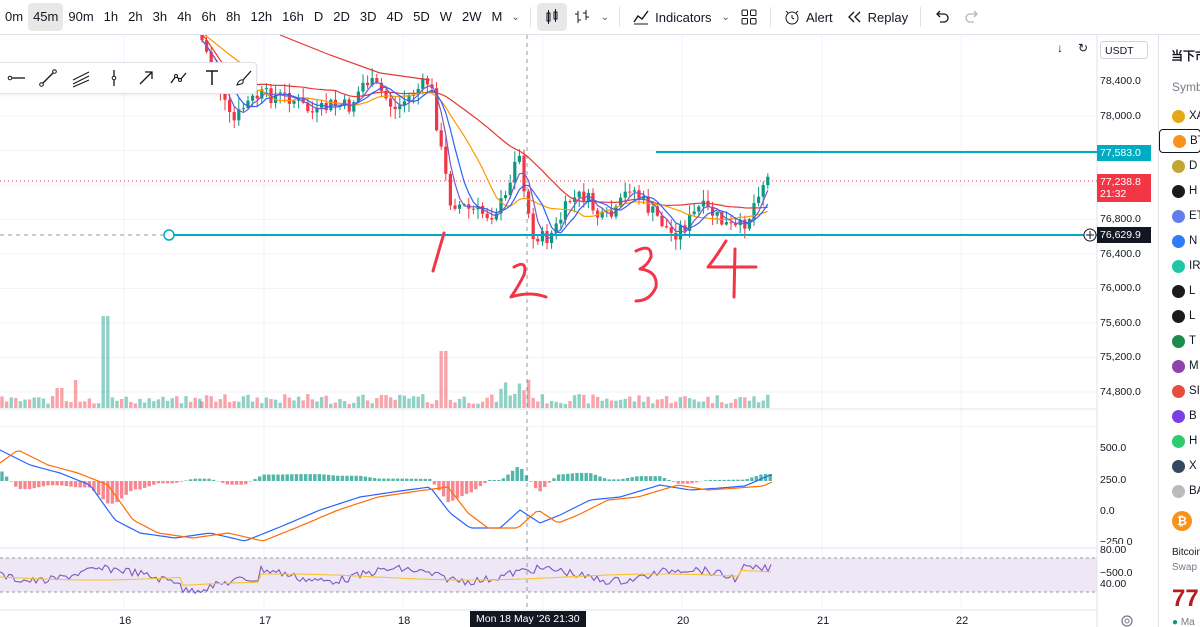 This screenshot has width=1200, height=627. What do you see at coordinates (160, 16) in the screenshot?
I see `timeframe-3h: 3h` at bounding box center [160, 16].